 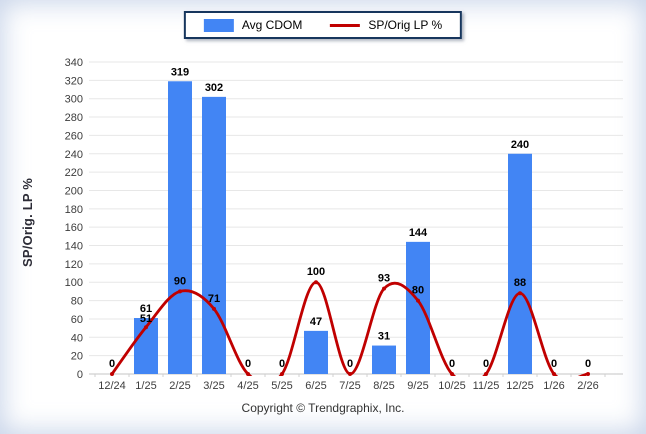 What do you see at coordinates (74, 210) in the screenshot?
I see `y-tick-label: 180` at bounding box center [74, 210].